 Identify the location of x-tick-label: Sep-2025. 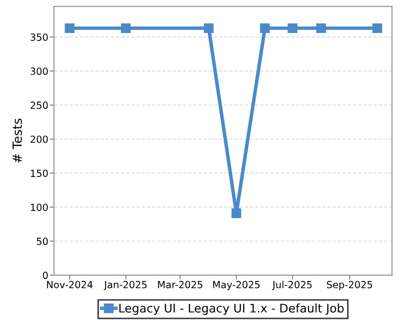
(349, 285).